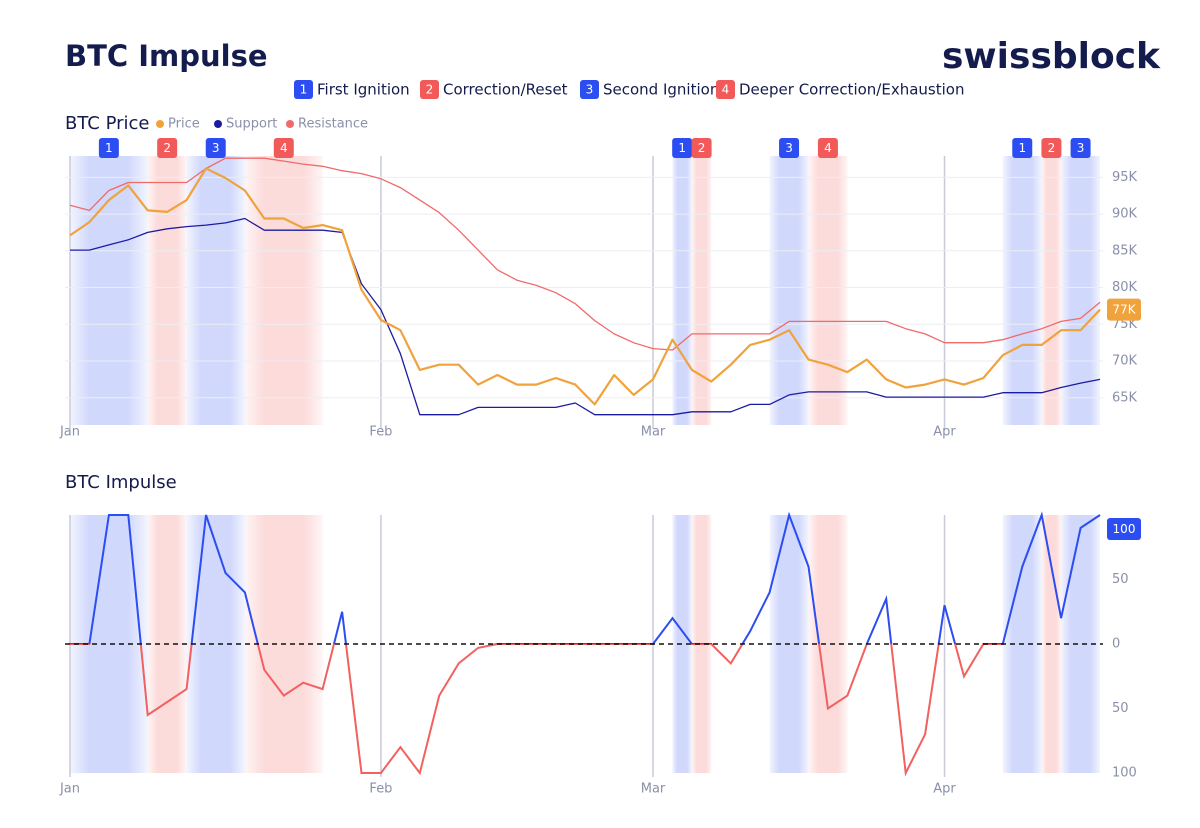 The image size is (1200, 828). What do you see at coordinates (363, 90) in the screenshot?
I see `phase-legend-label: First Ignition` at bounding box center [363, 90].